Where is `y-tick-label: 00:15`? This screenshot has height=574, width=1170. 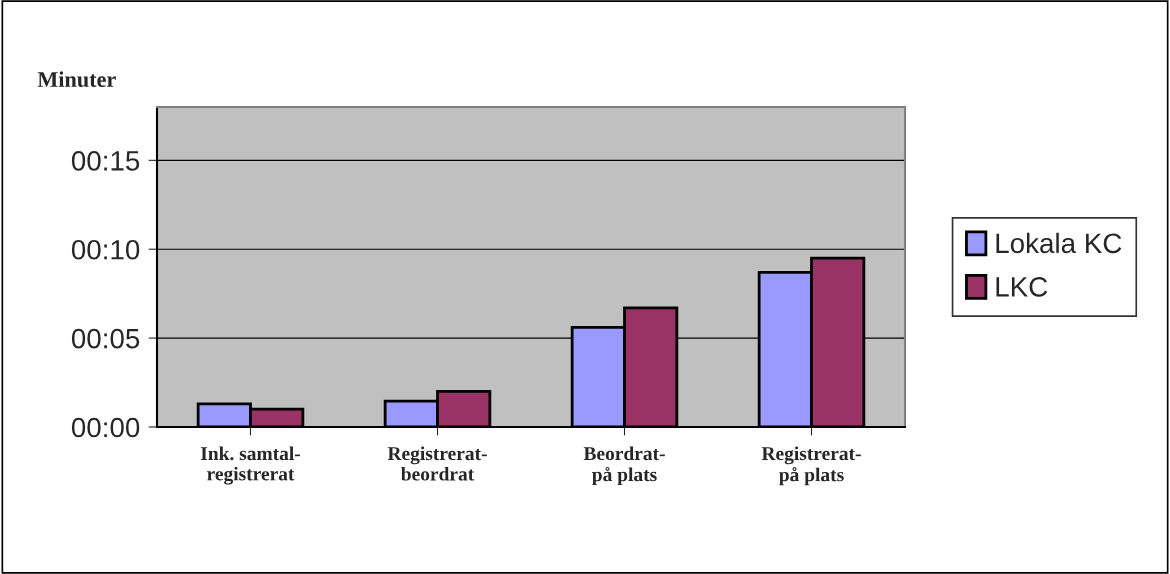
y-tick-label: 00:15 is located at coordinates (105, 161).